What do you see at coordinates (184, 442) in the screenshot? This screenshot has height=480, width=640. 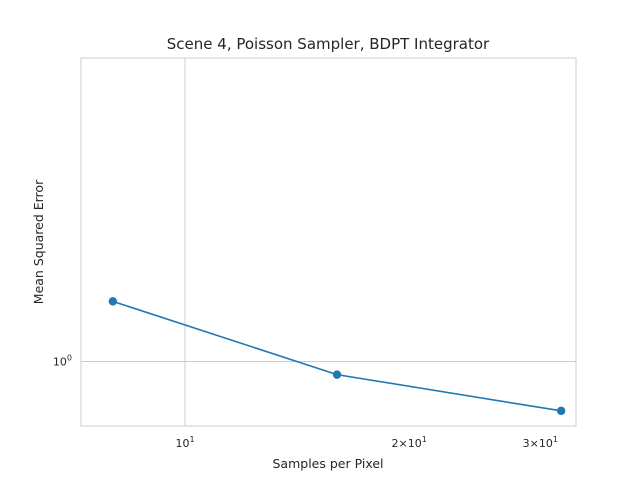 I see `x-tick-label: 101` at bounding box center [184, 442].